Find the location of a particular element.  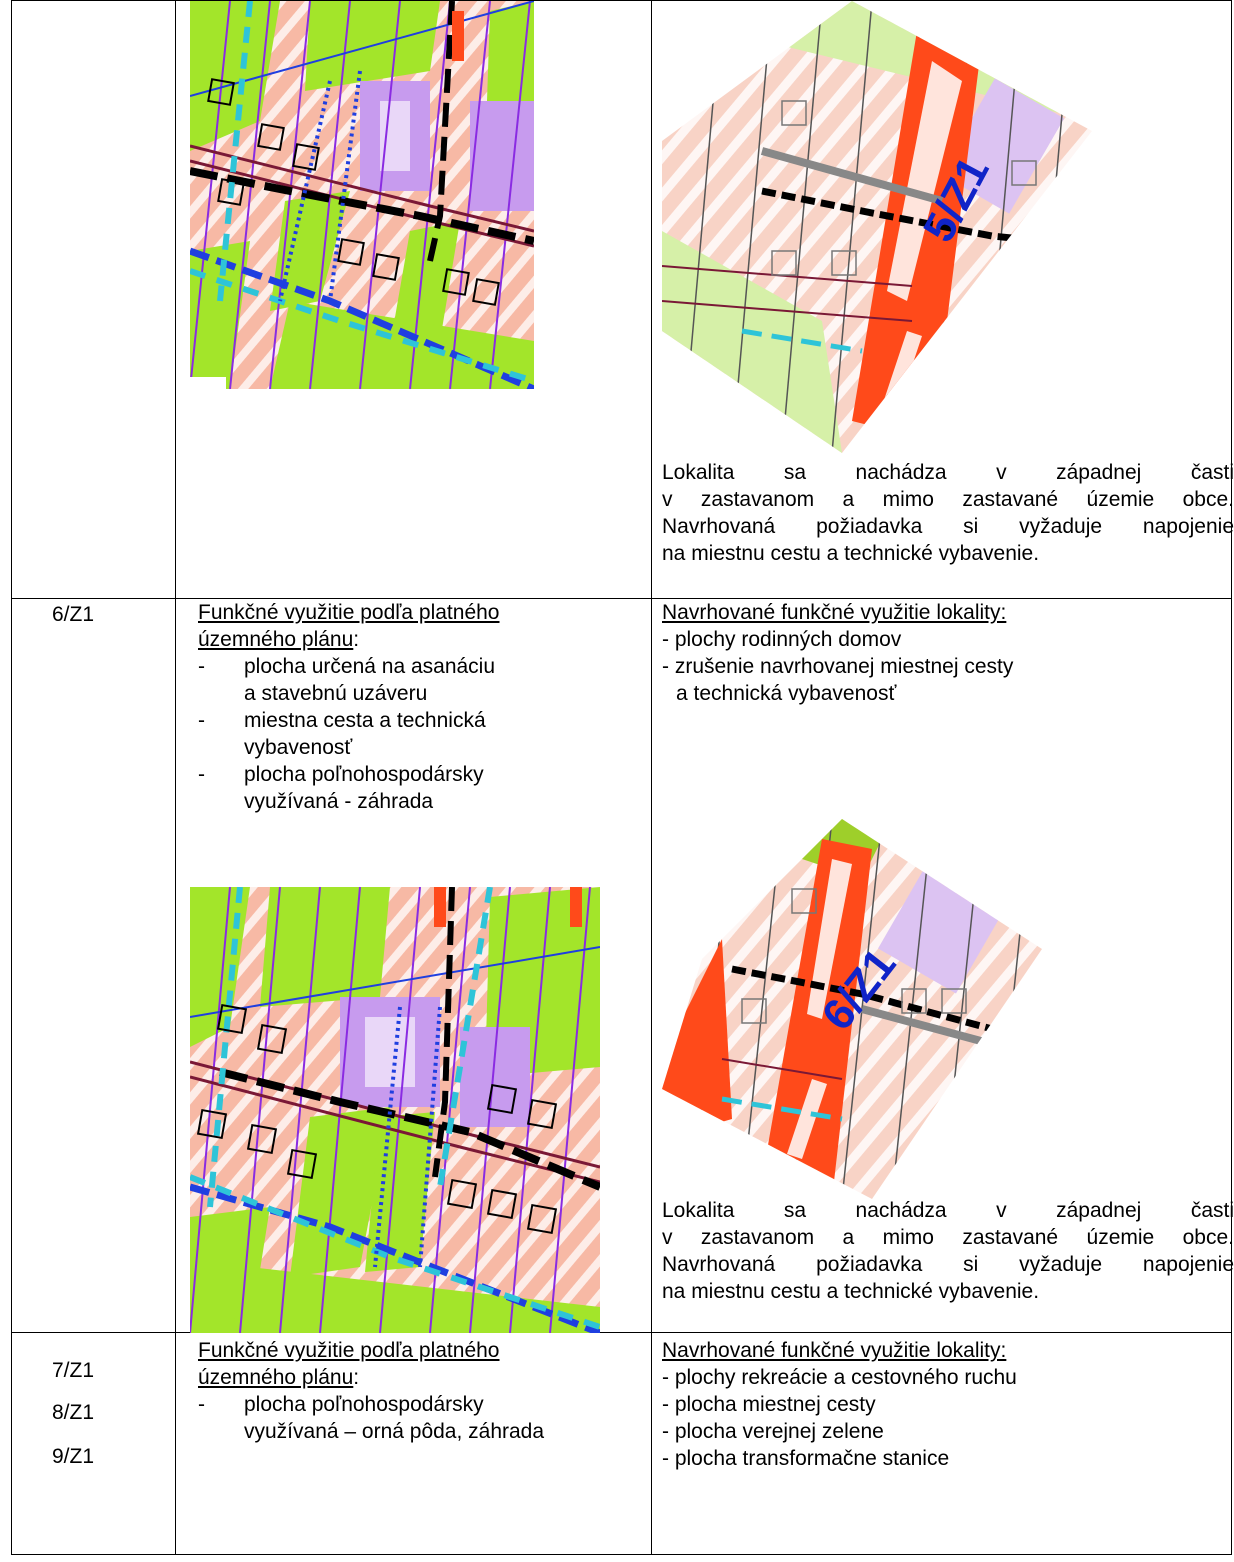

locality-id: 6/Z1 is located at coordinates (73, 614).